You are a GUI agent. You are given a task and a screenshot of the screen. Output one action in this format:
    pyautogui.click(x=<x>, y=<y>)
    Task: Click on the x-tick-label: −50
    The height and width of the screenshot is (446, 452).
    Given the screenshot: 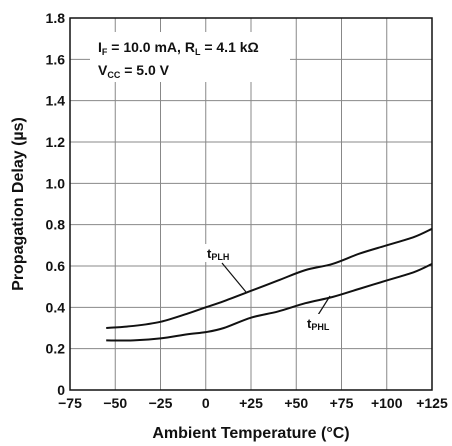 What is the action you would take?
    pyautogui.click(x=115, y=403)
    